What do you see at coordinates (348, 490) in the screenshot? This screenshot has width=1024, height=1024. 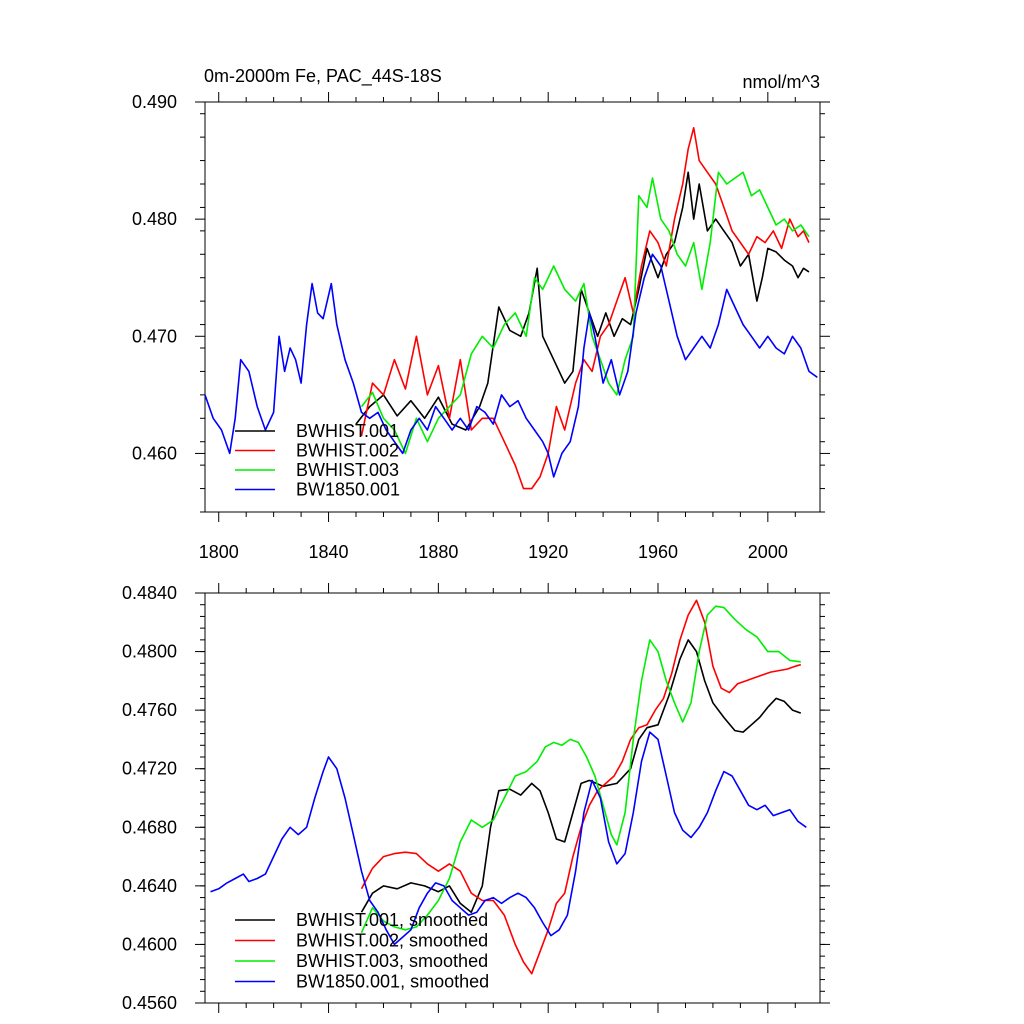 I see `legend-label: BW1850.001` at bounding box center [348, 490].